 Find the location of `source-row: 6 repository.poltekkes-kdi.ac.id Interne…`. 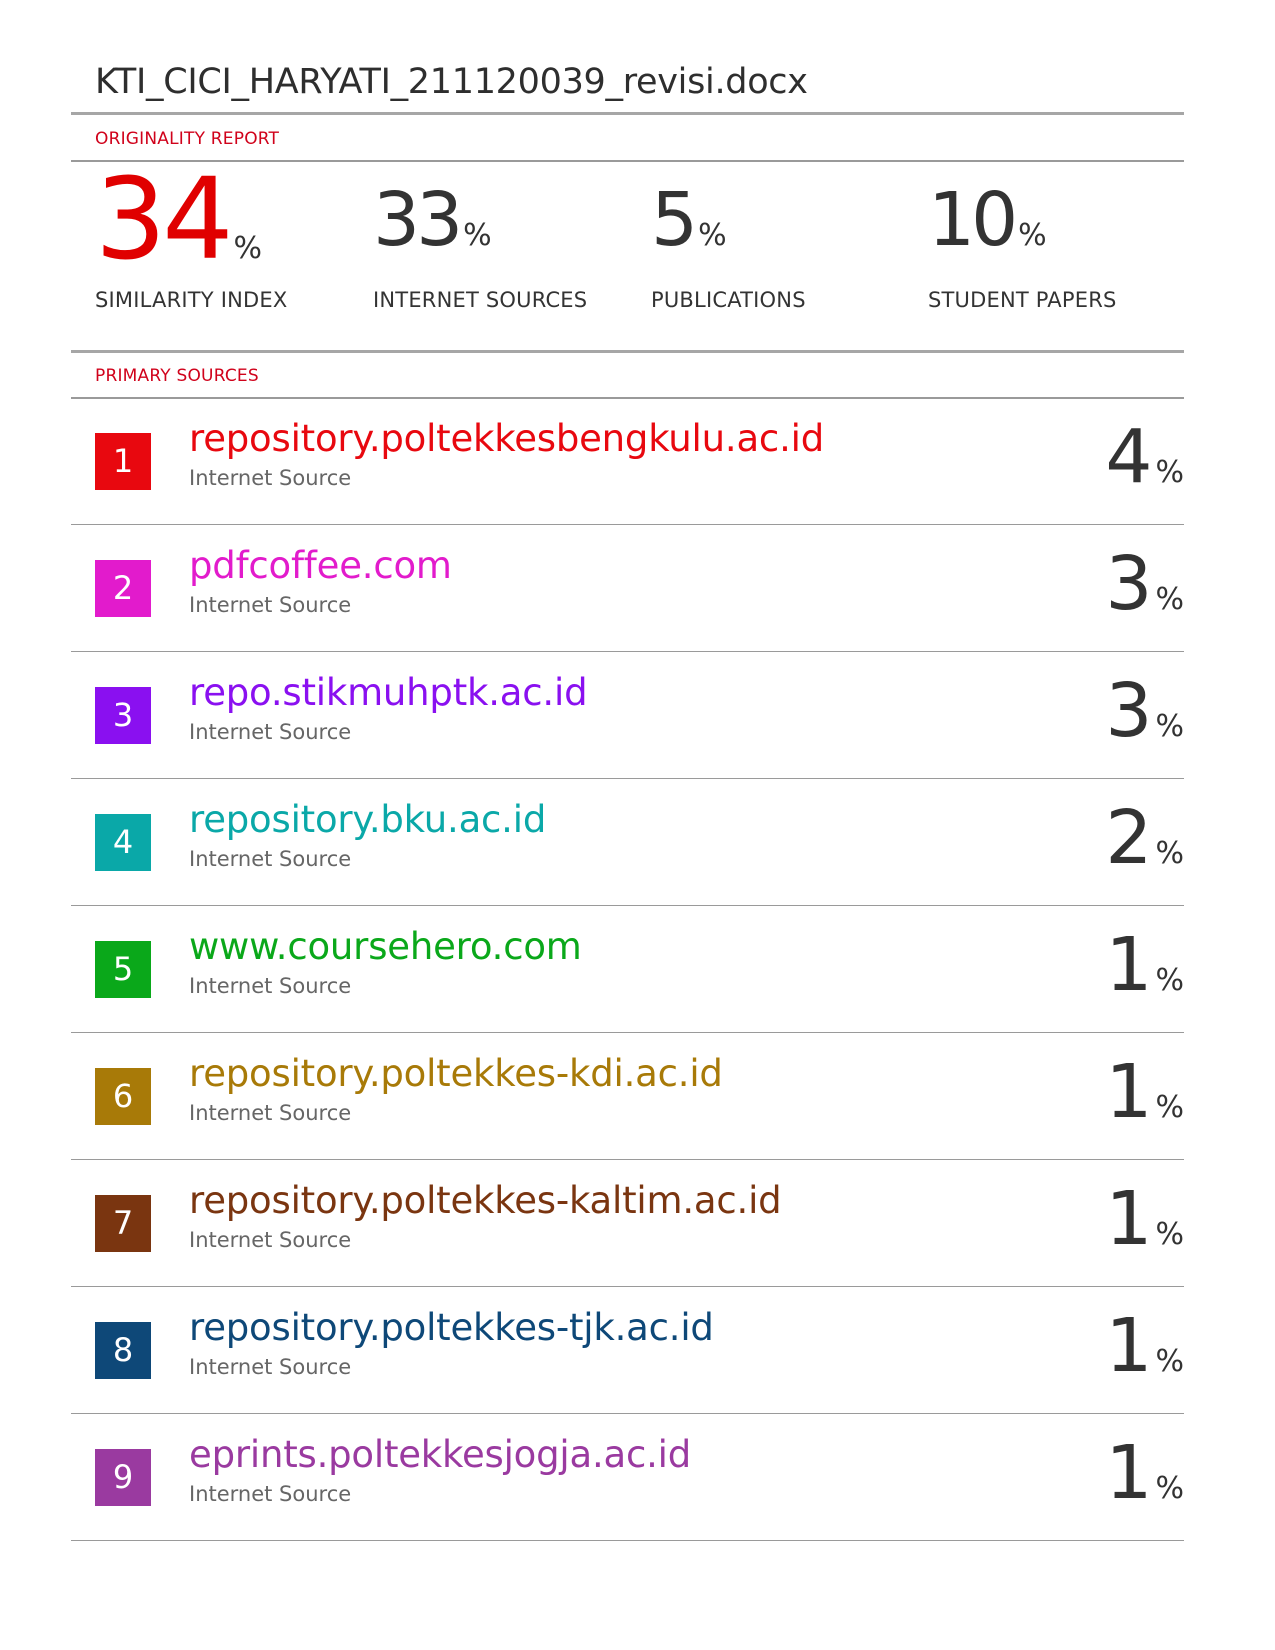

source-row: 6 repository.poltekkes-kdi.ac.id Interne… is located at coordinates (627, 1096).